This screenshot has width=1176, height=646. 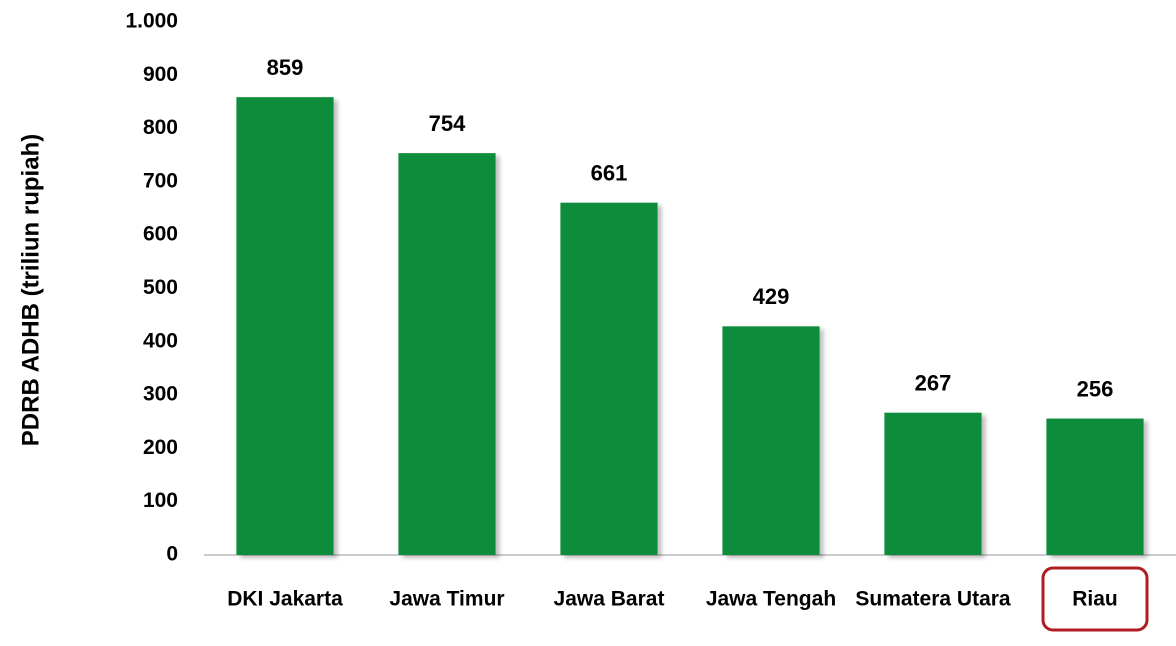 I want to click on y-tick-label: 500, so click(x=160, y=287).